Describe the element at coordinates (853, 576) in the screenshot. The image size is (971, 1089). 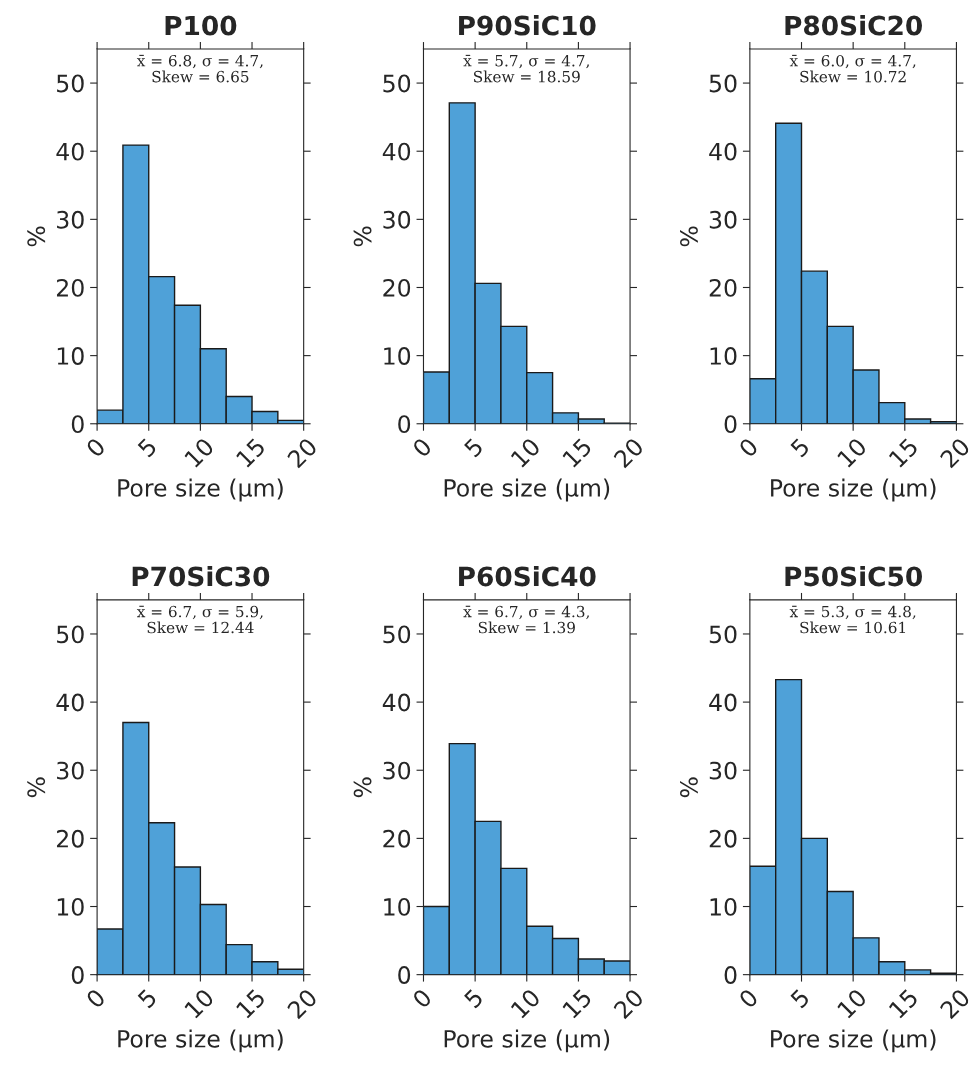
I see `chart-title: P50SiC50` at that location.